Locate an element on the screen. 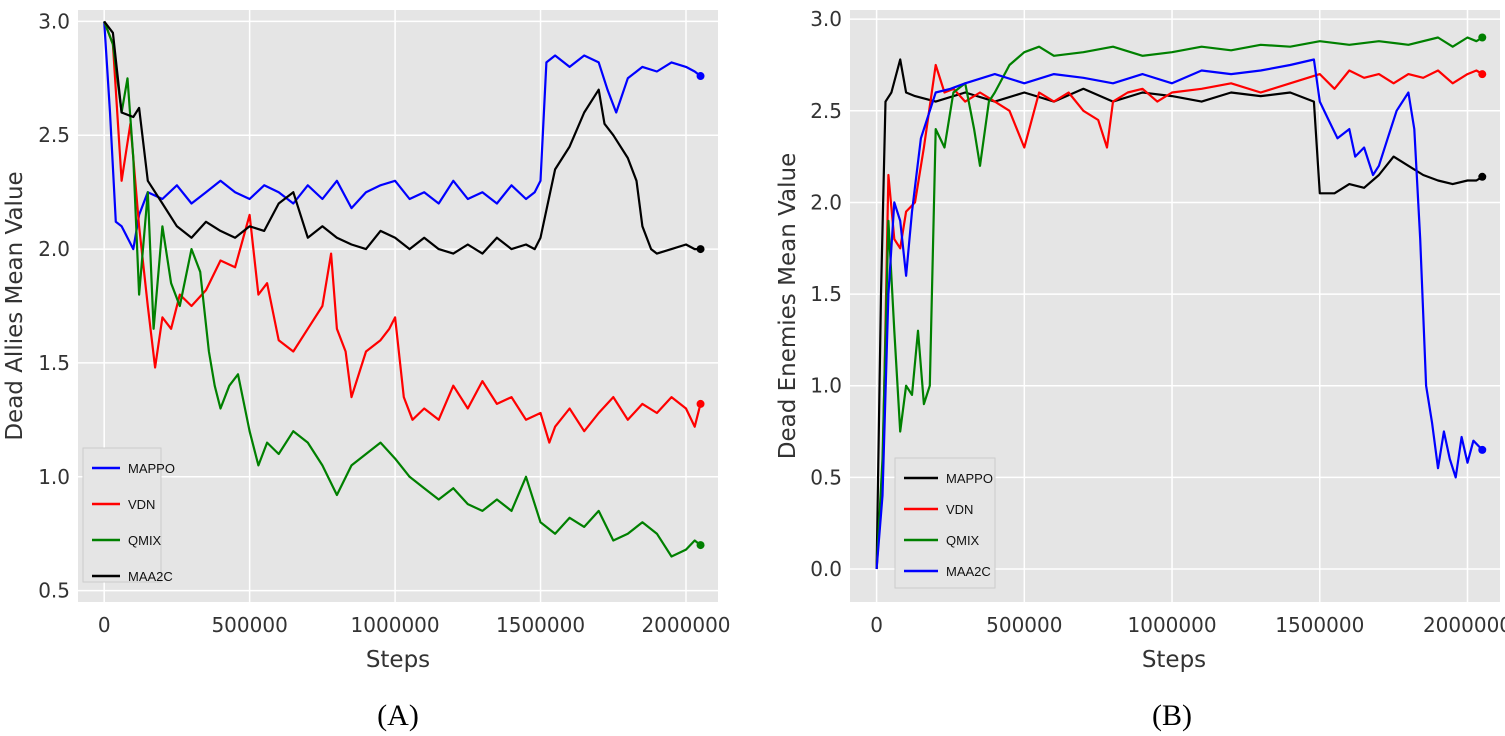 This screenshot has width=1505, height=736. chart-b-legend-box is located at coordinates (945, 523).